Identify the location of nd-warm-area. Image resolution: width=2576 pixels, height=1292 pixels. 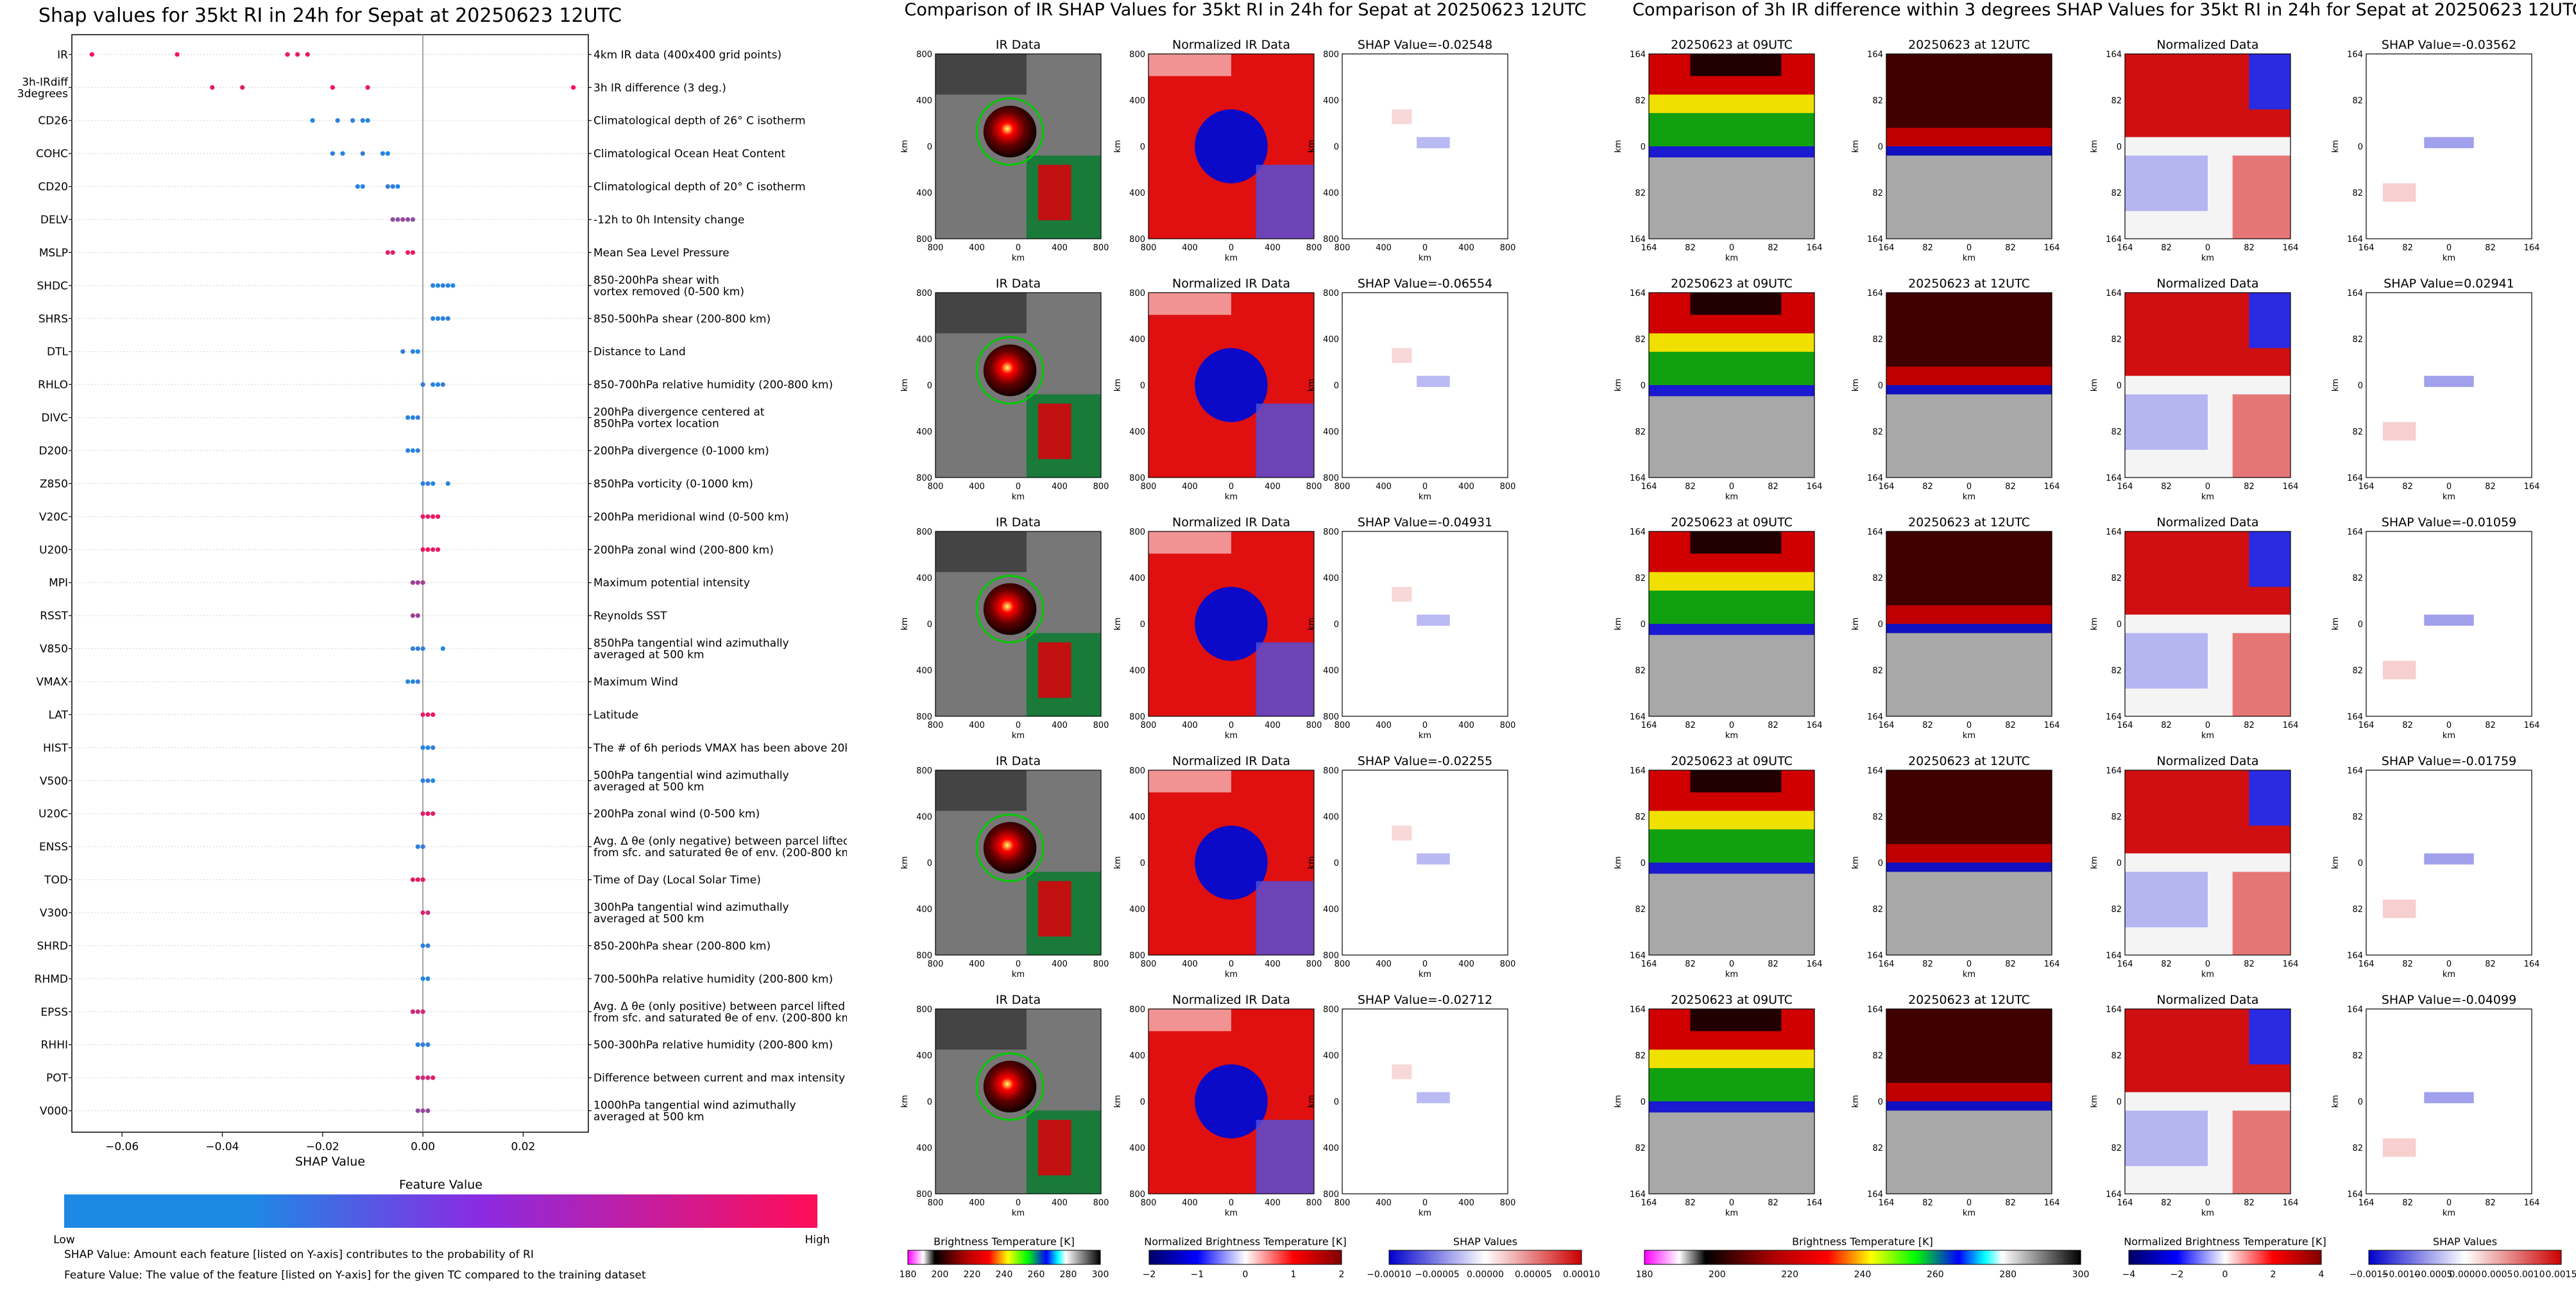
(2261, 1152).